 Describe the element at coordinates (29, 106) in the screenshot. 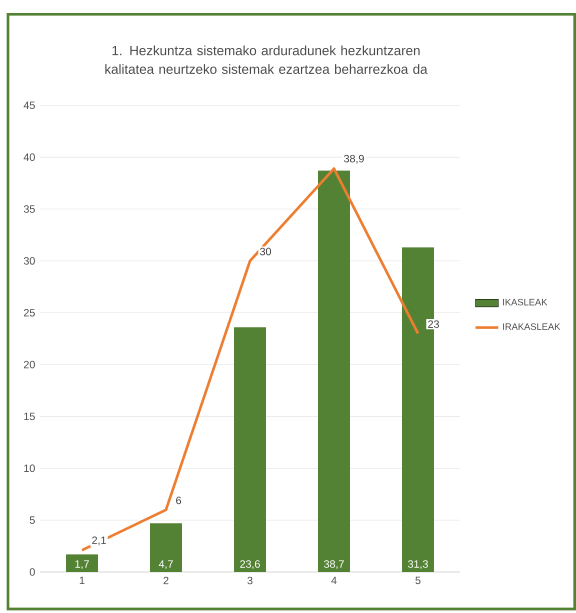

I see `y-tick-label: 45` at that location.